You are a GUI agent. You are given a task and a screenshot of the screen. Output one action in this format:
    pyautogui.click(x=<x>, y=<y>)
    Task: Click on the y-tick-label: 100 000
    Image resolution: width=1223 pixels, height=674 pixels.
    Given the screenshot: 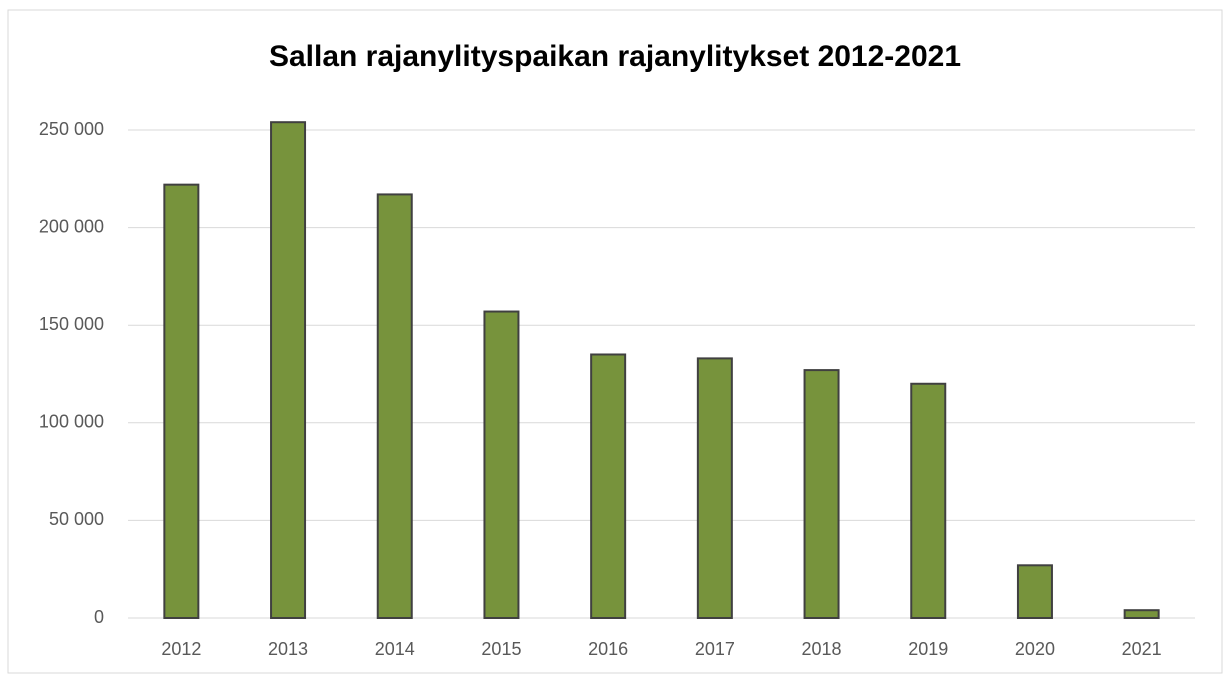 What is the action you would take?
    pyautogui.click(x=71, y=422)
    